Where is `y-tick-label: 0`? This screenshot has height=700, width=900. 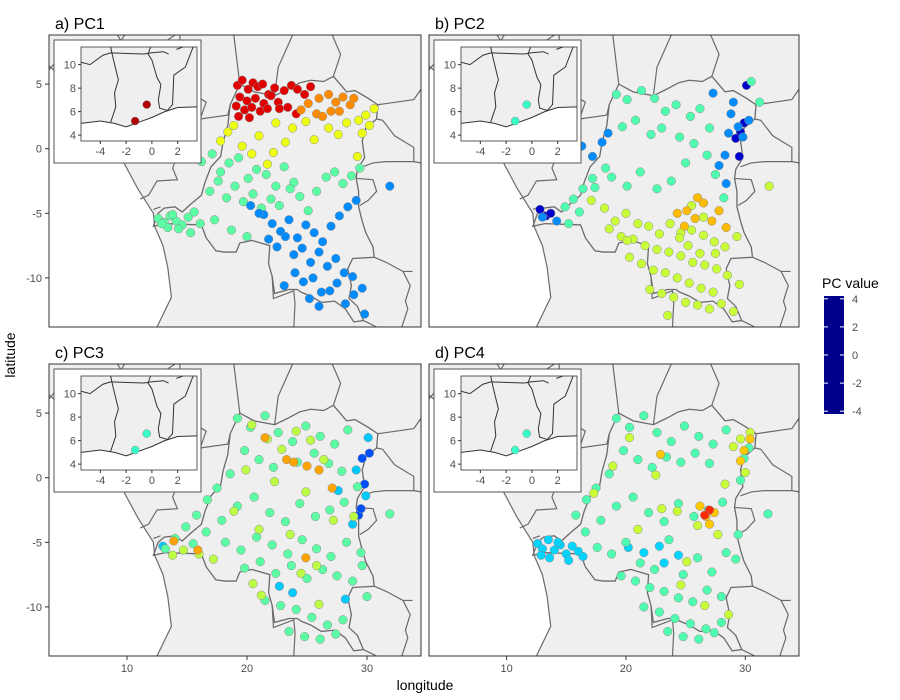 y-tick-label: 0 is located at coordinates (39, 479).